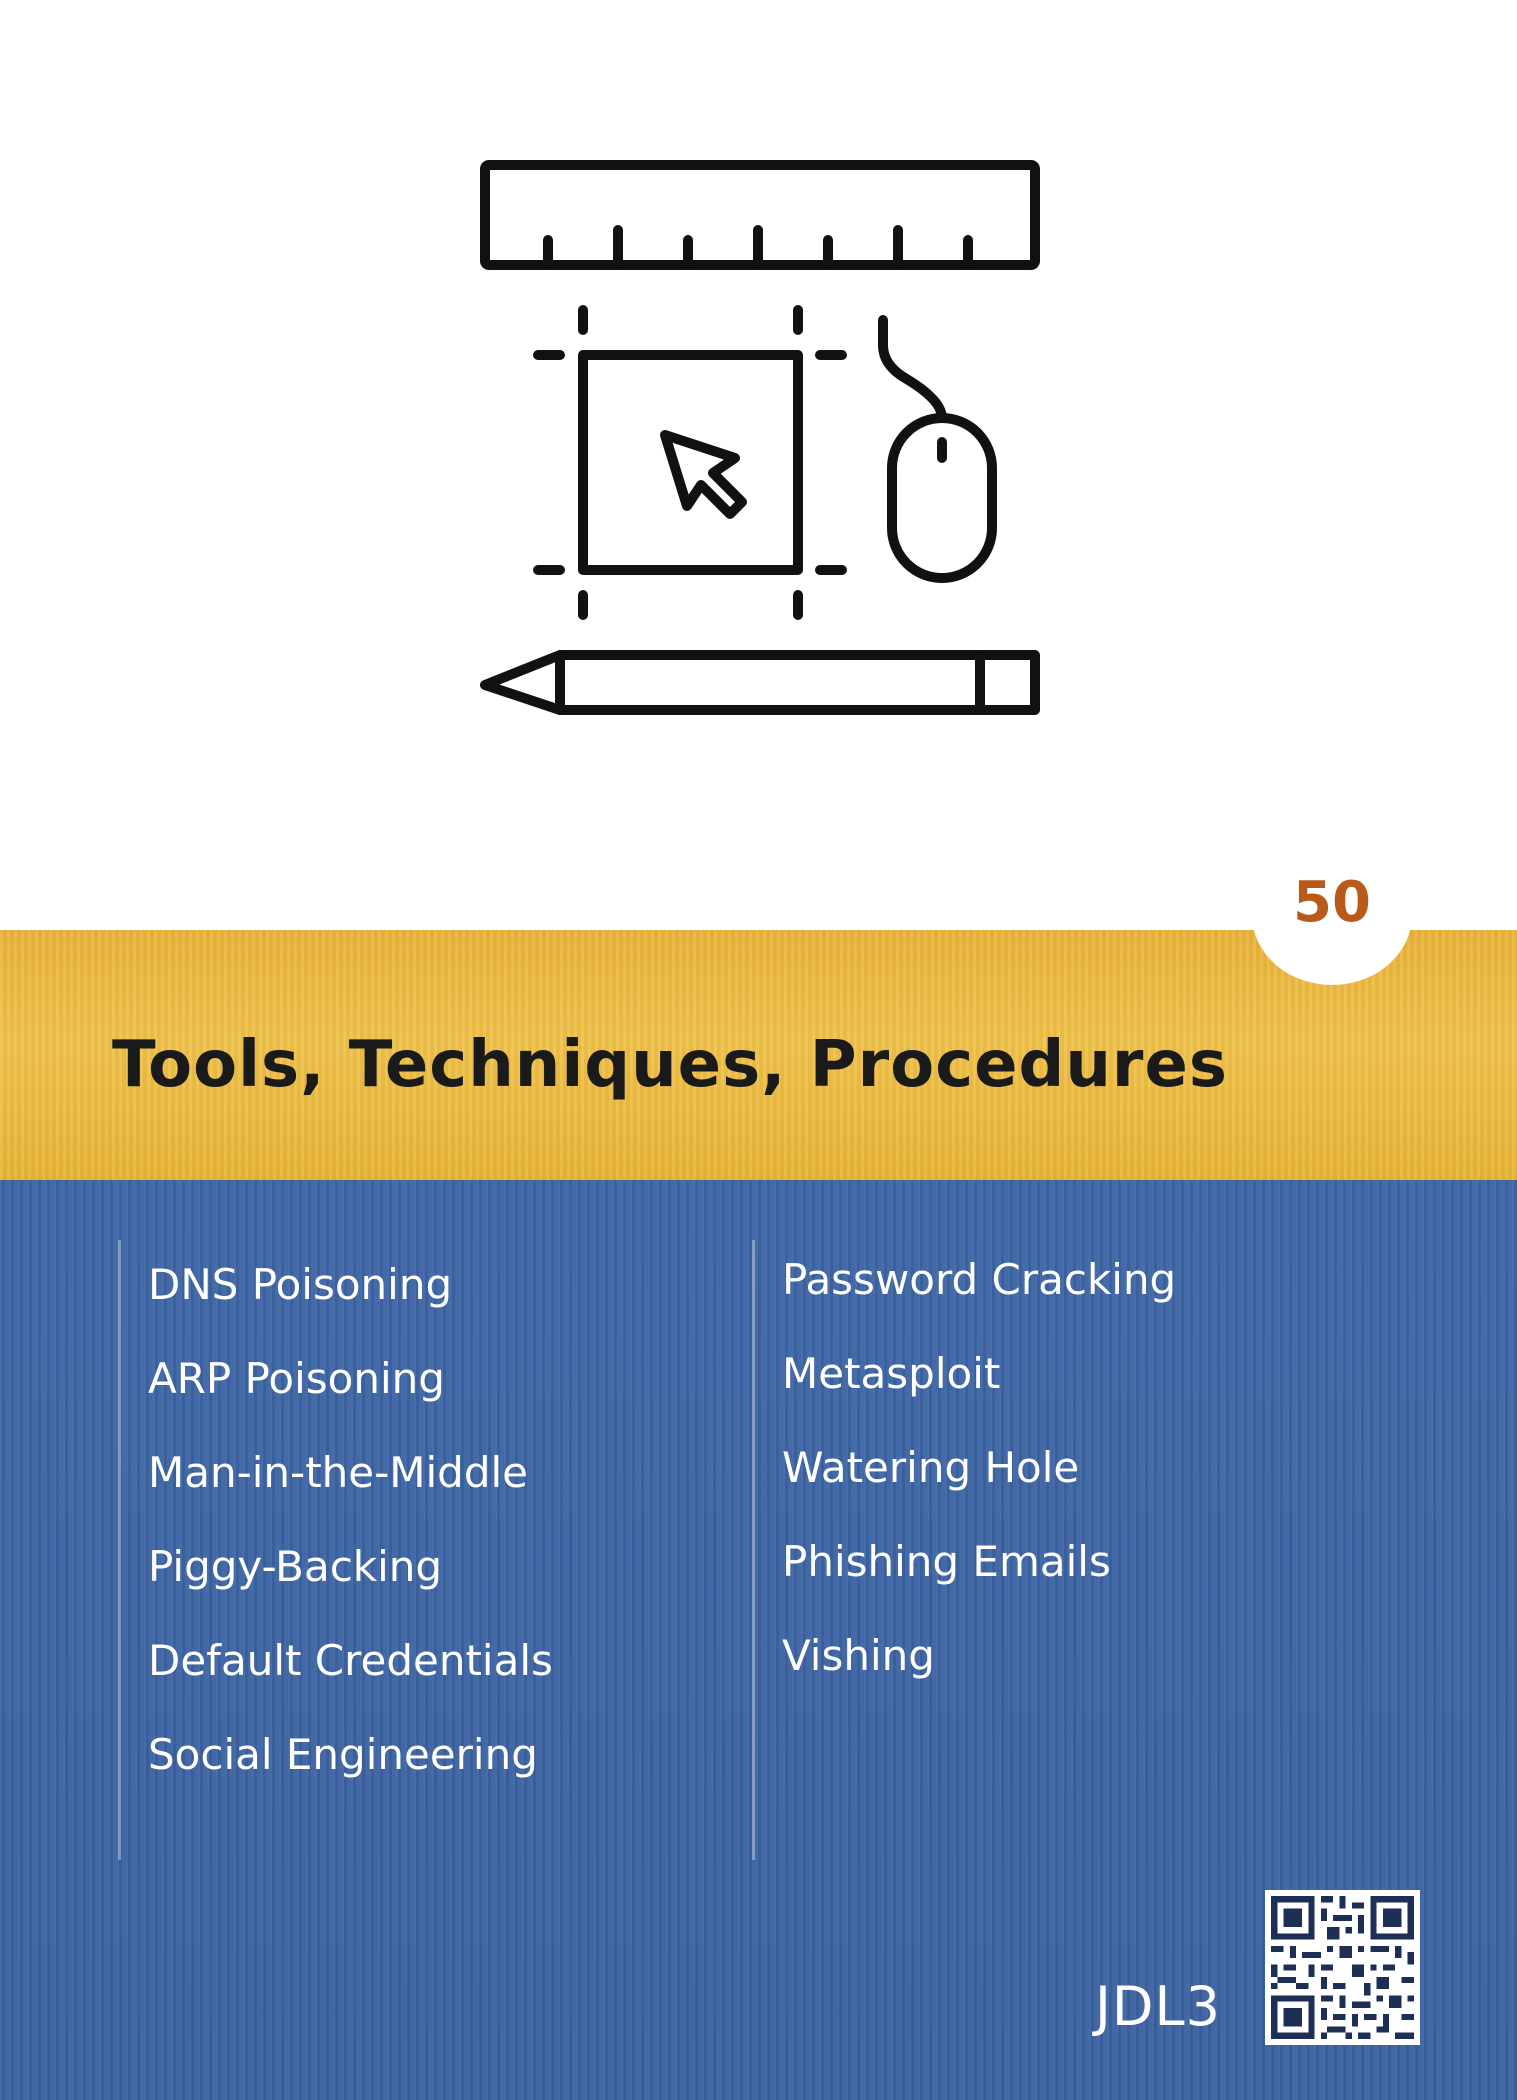 The width and height of the screenshot is (1517, 2100). Describe the element at coordinates (891, 1373) in the screenshot. I see `list-item: Metasploit` at that location.